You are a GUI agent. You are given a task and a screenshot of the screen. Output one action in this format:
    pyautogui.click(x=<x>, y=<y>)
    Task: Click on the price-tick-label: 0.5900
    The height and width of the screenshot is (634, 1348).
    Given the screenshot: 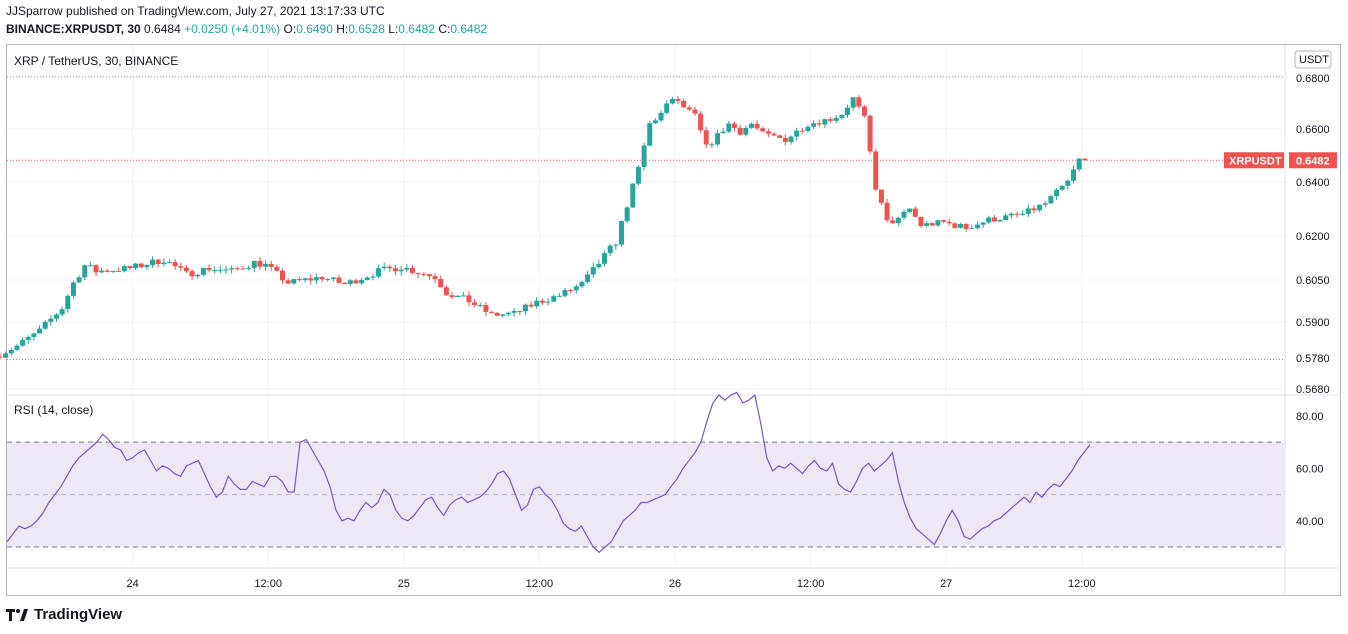 What is the action you would take?
    pyautogui.click(x=1313, y=323)
    